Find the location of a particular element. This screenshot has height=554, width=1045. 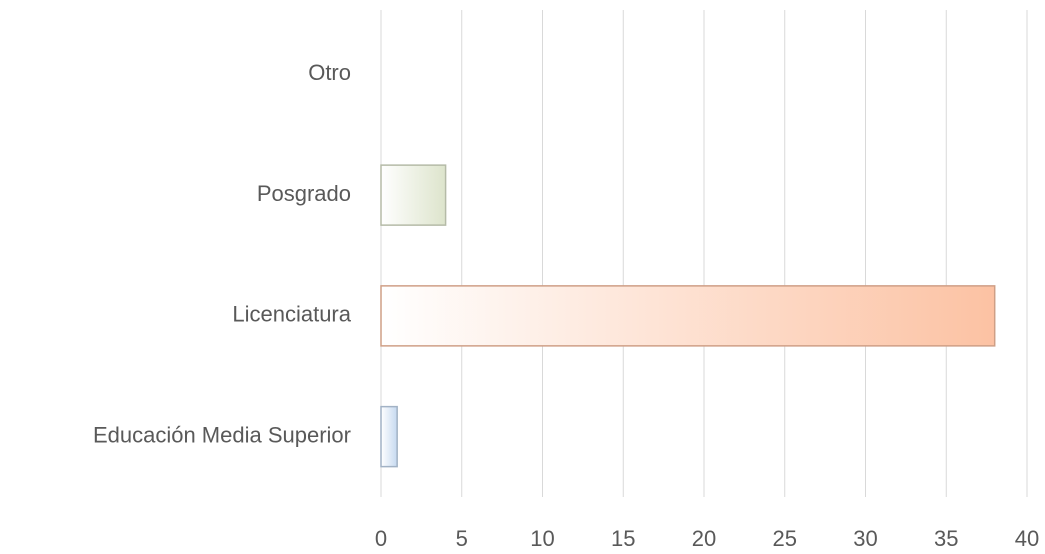

x-tick-label: 0 is located at coordinates (381, 538).